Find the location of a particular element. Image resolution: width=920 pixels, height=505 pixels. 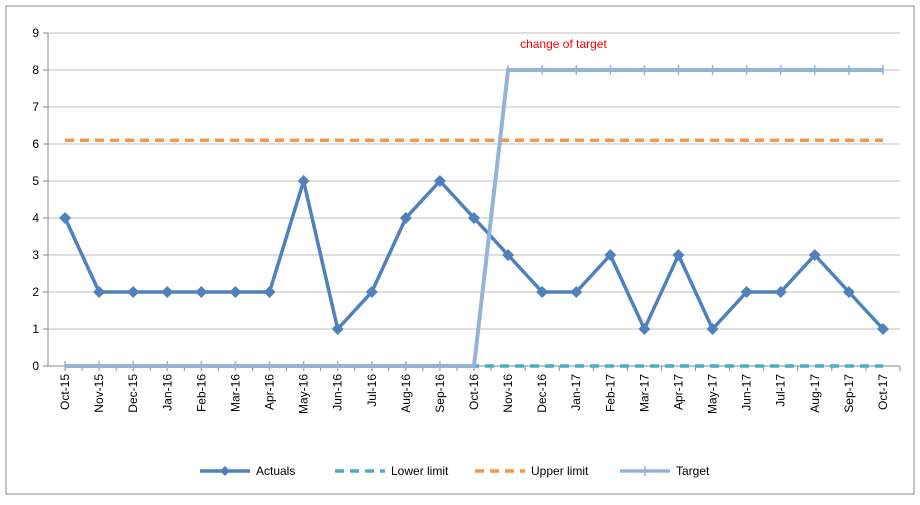

x-tick-label: Mar-16 is located at coordinates (235, 393).